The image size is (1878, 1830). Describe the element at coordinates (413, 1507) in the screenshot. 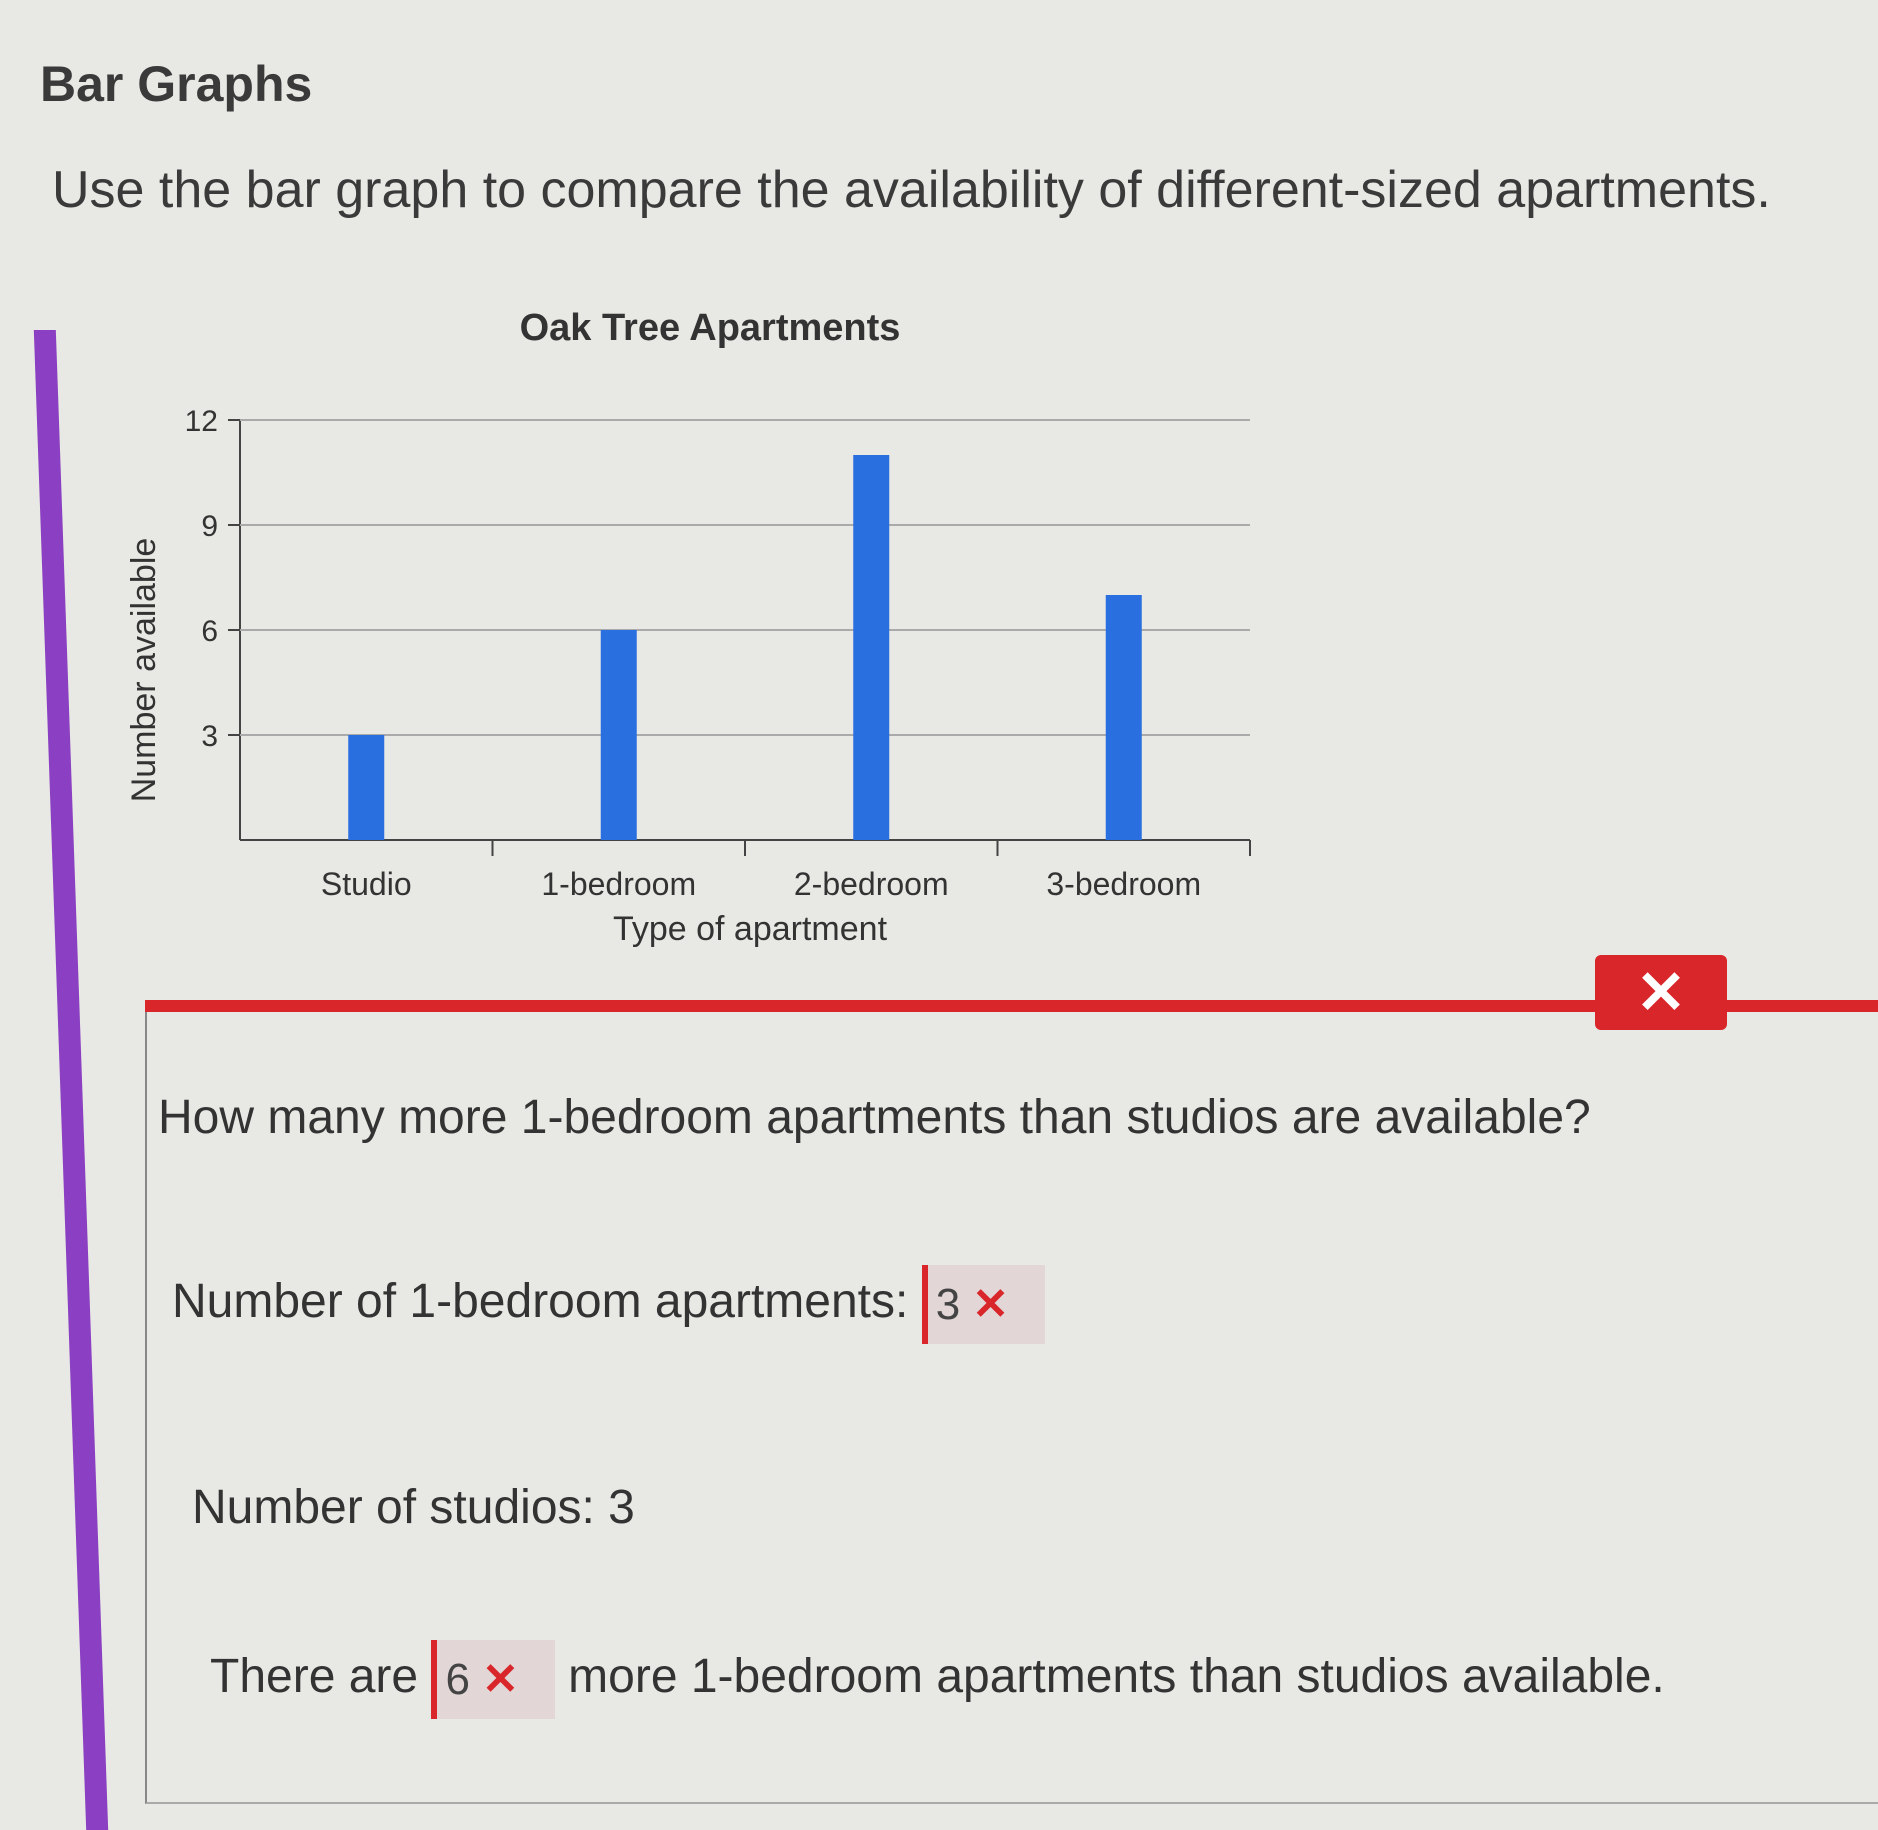

I see `studio-count-text: Number of studios: 3` at that location.